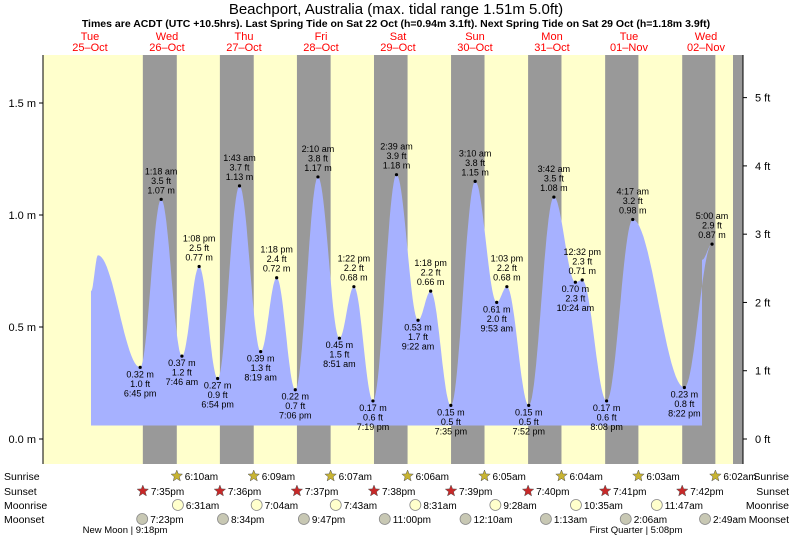 This screenshot has height=539, width=793. What do you see at coordinates (201, 477) in the screenshot?
I see `sunrise-time: 6:10am` at bounding box center [201, 477].